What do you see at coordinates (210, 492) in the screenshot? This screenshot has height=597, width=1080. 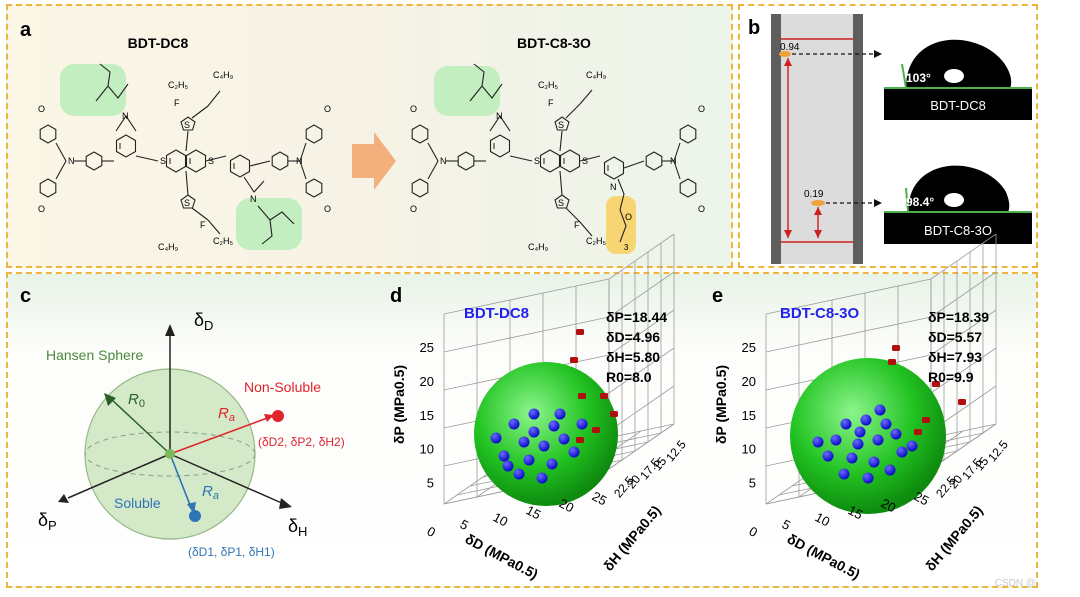 I see `ra-blue-label: Ra` at bounding box center [210, 492].